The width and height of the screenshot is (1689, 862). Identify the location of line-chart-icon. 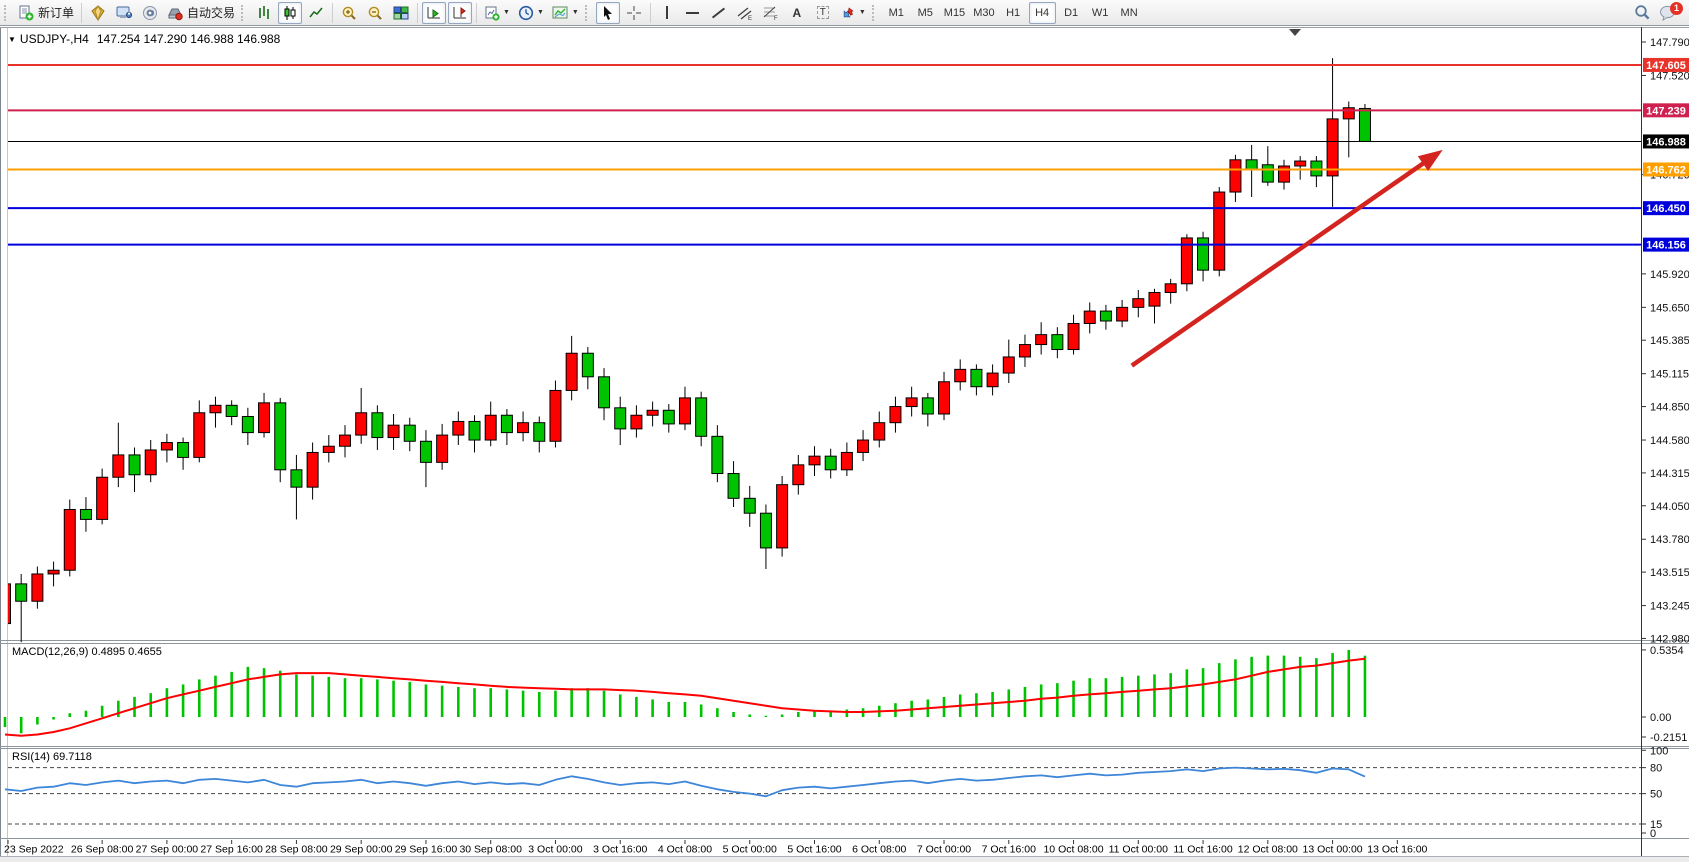
(316, 12).